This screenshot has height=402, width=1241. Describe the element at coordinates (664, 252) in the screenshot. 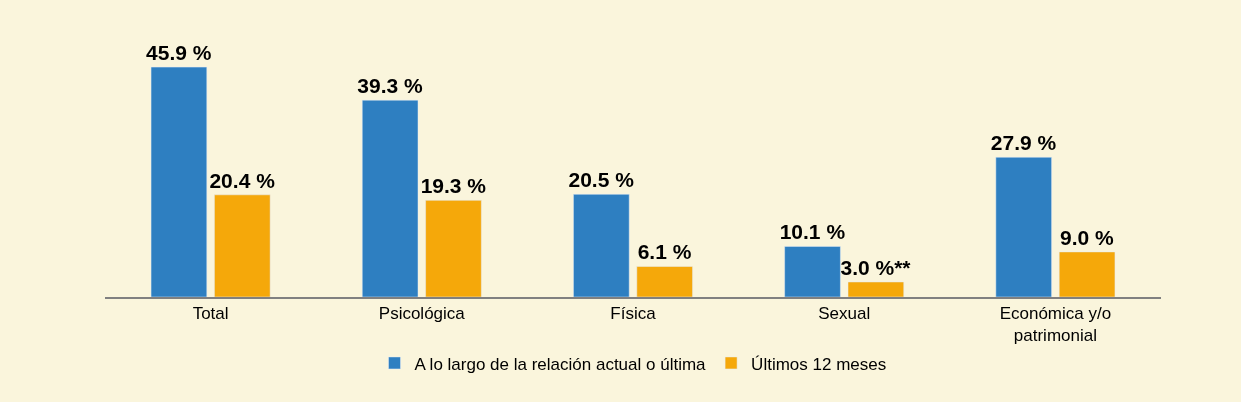

I see `data-label: 6.1 %` at that location.